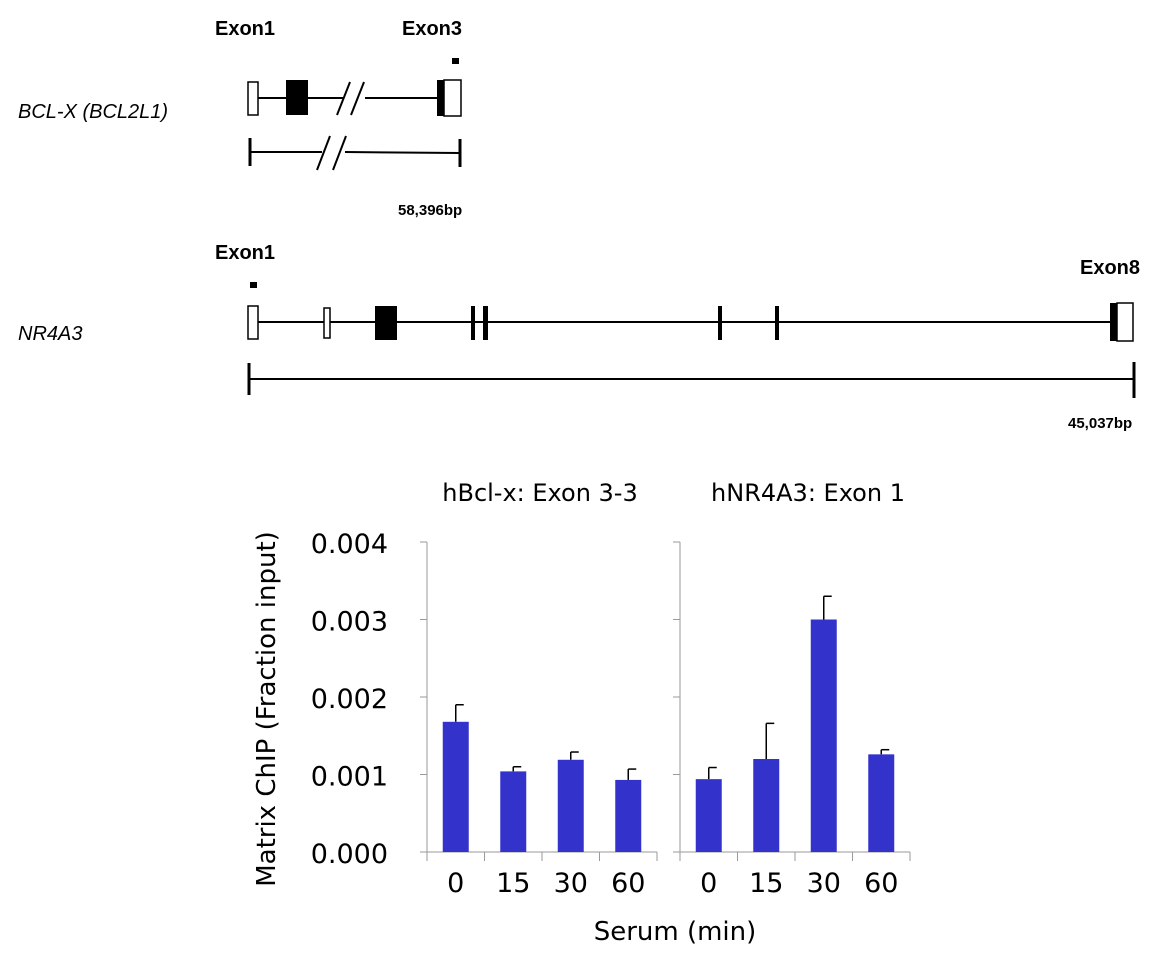  I want to click on bclx-length-label: 58,396bp, so click(430, 210).